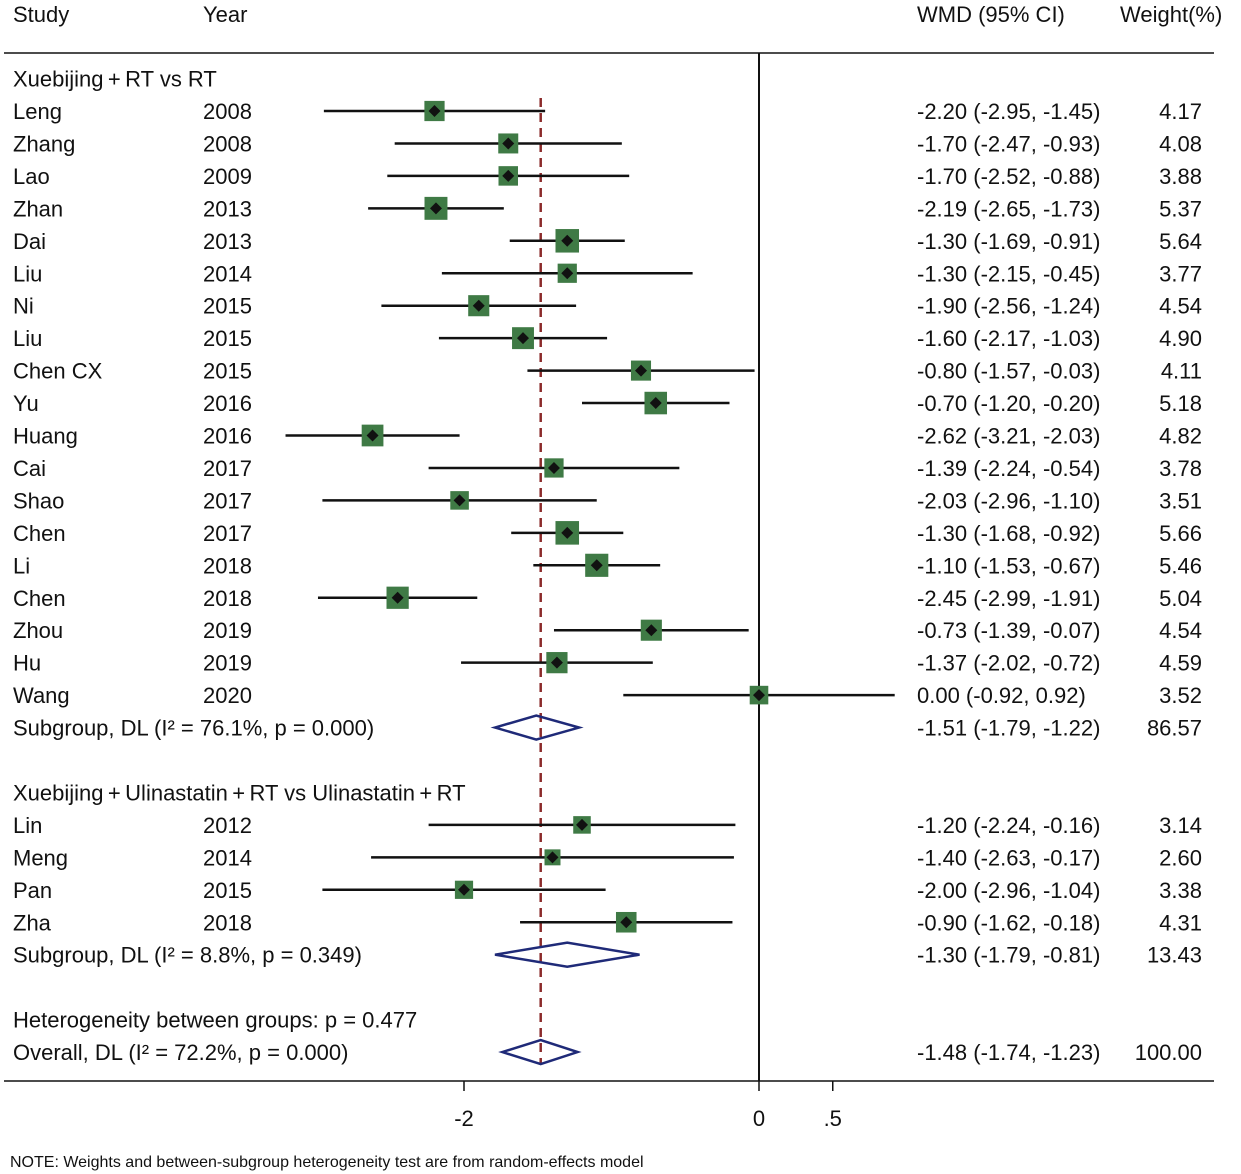  What do you see at coordinates (1008, 273) in the screenshot?
I see `study-ci: -1.30 (-2.15, -0.45)` at bounding box center [1008, 273].